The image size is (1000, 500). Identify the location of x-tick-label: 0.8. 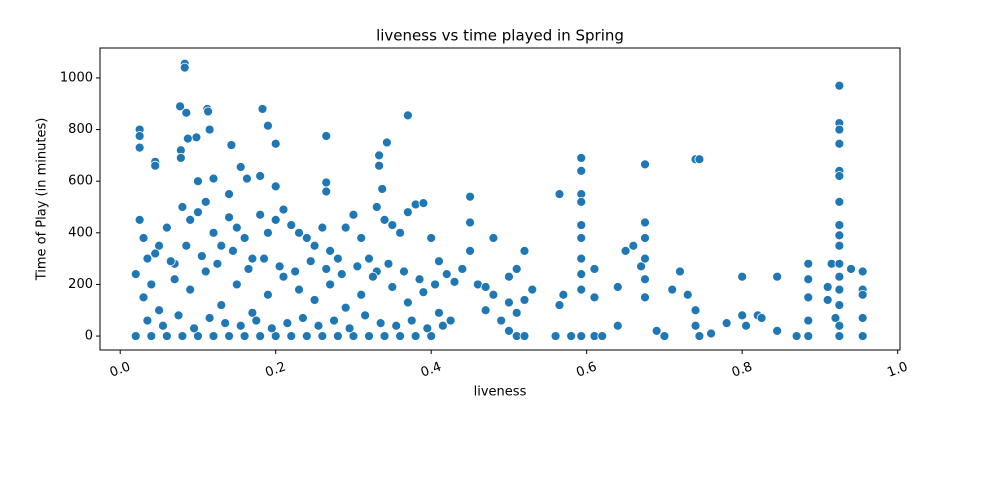
(742, 369).